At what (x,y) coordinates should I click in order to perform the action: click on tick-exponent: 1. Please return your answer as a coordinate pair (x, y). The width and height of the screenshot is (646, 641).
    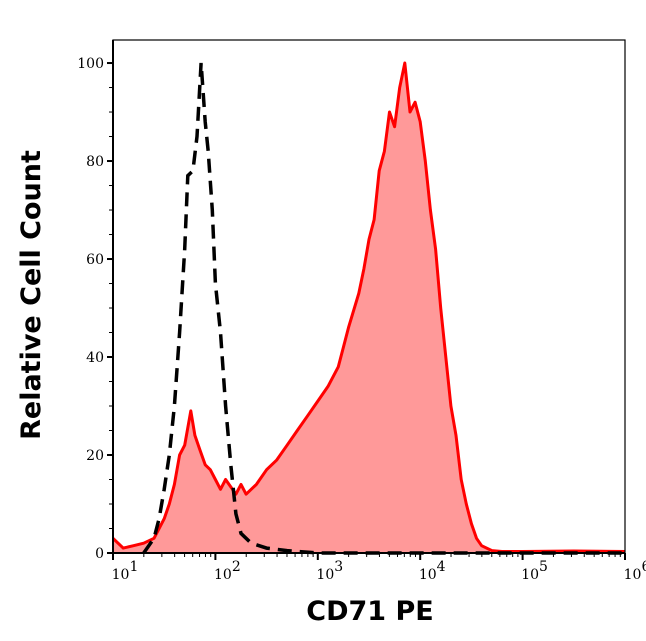
    Looking at the image, I should click on (133, 567).